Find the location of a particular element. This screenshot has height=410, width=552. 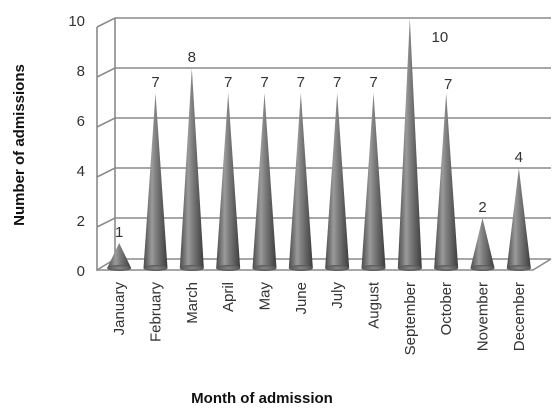

data-label: 8 is located at coordinates (192, 57).